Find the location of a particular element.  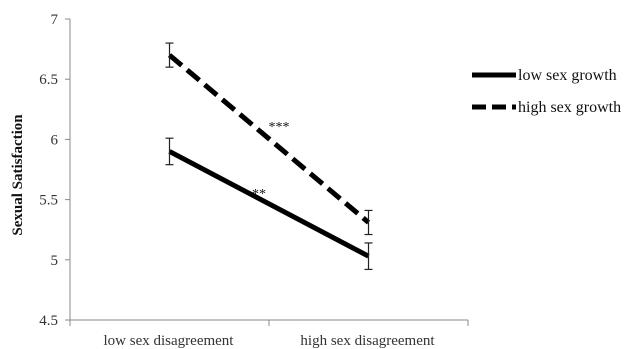

y-tick-label: 5 is located at coordinates (55, 261).